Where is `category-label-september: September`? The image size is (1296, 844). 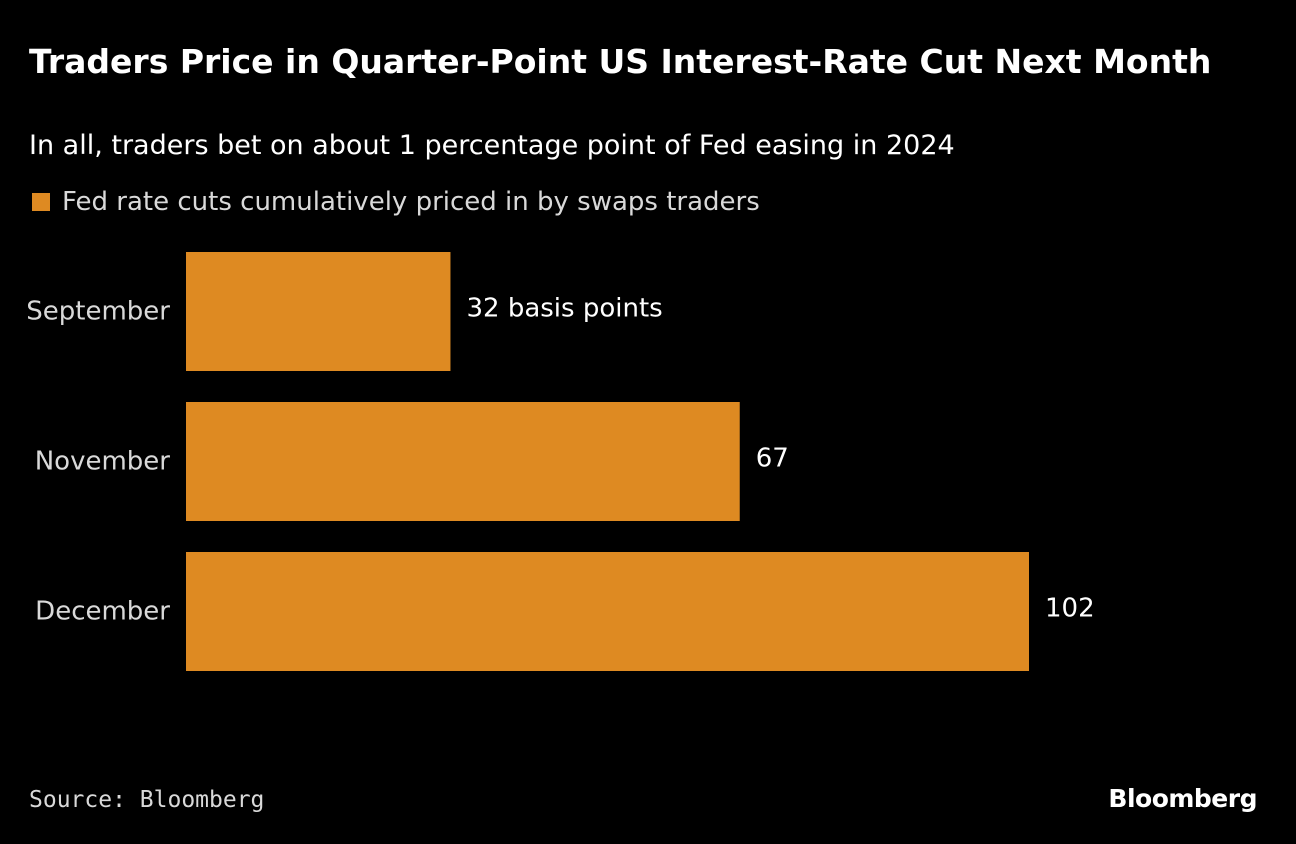 category-label-september: September is located at coordinates (98, 312).